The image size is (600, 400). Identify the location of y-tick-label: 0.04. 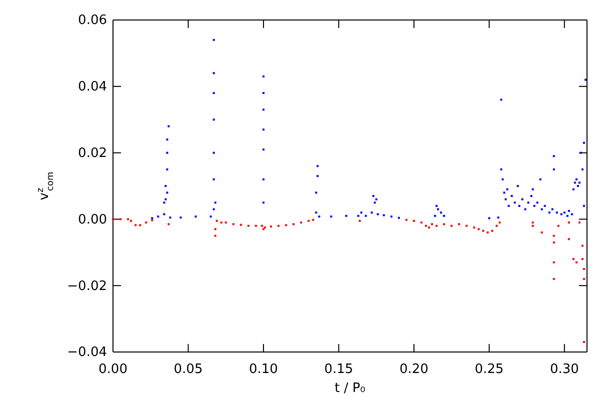
(92, 87).